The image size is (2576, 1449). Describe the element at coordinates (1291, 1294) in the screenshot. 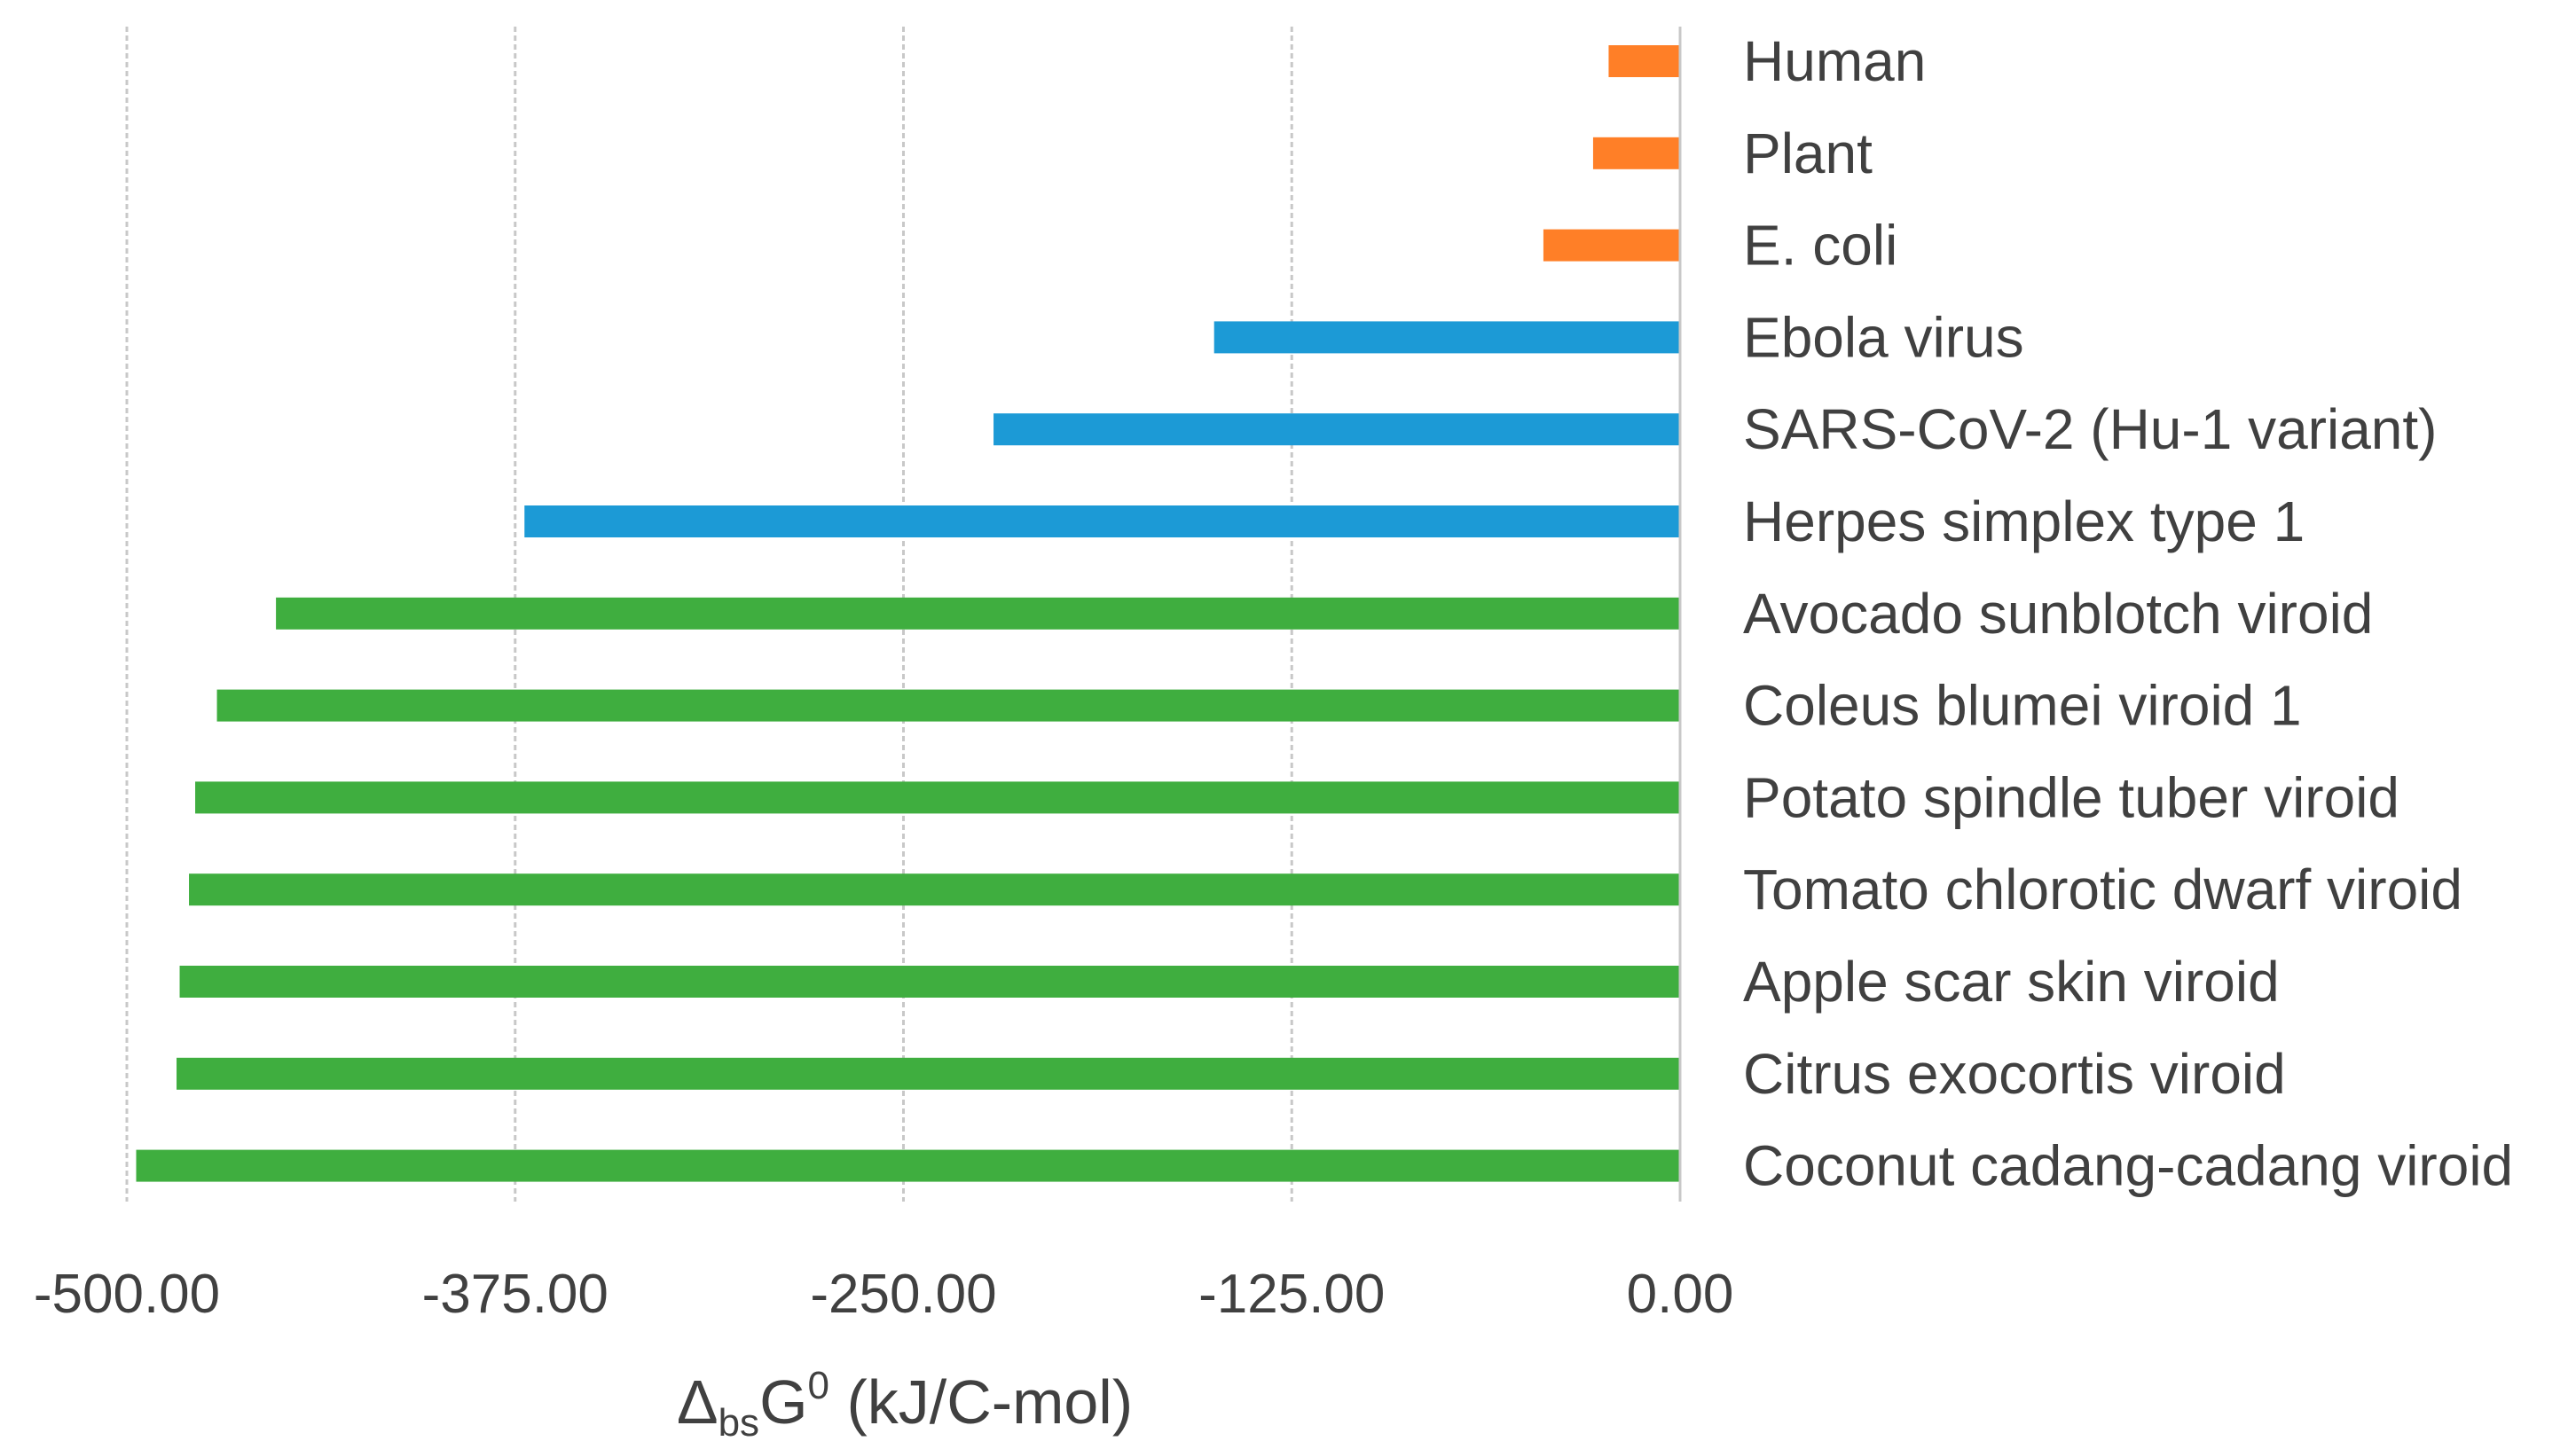

I see `x-tick-label-3: -125.00` at that location.